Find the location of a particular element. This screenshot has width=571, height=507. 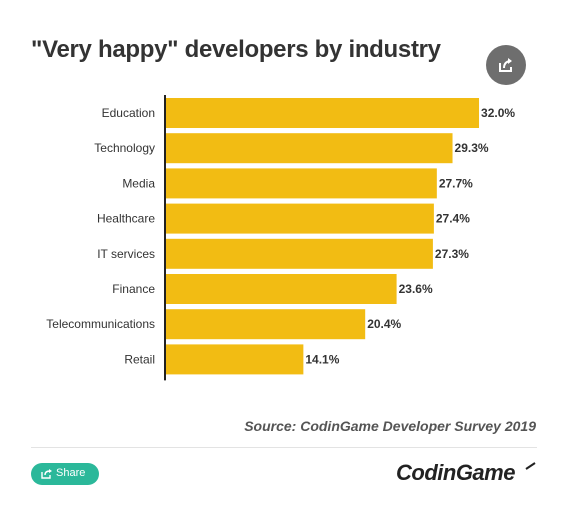

category-label: Telecommunications is located at coordinates (100, 324).